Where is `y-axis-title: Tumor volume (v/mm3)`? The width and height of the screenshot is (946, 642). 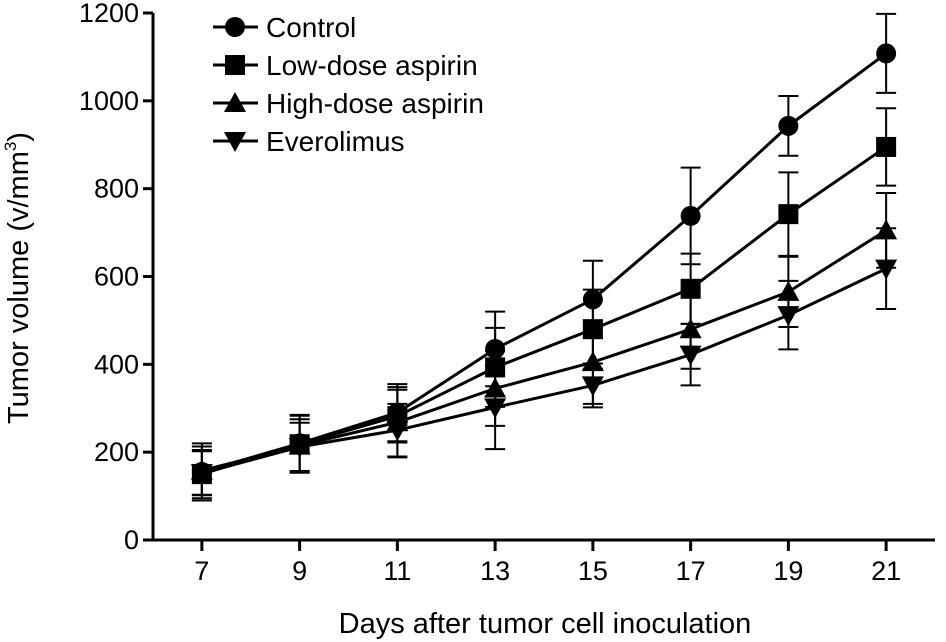 y-axis-title: Tumor volume (v/mm3) is located at coordinates (18, 278).